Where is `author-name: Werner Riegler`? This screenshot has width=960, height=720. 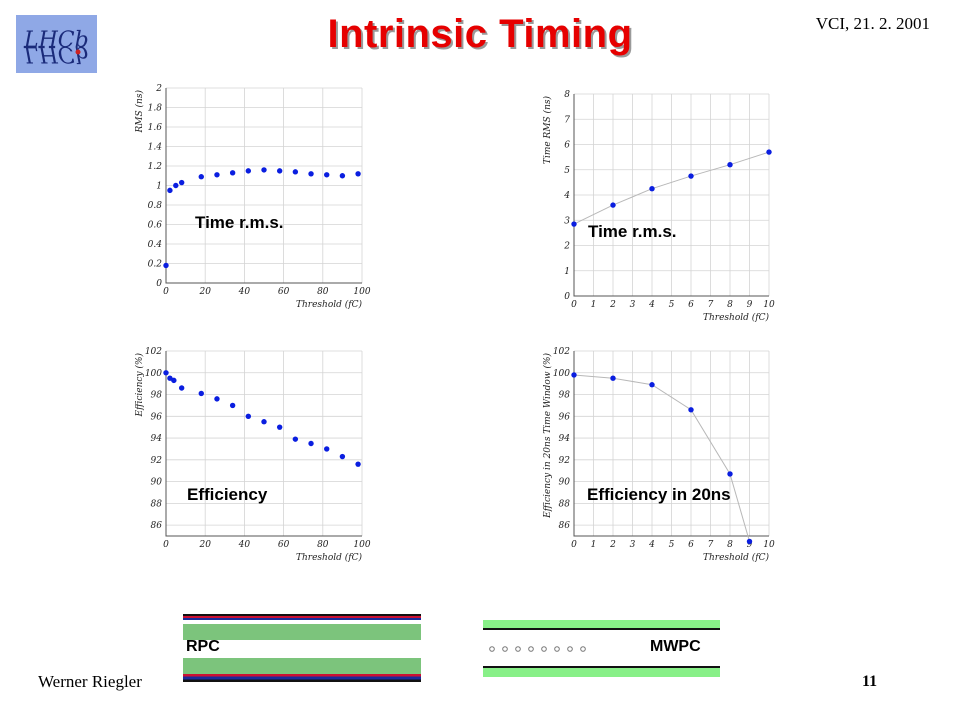
author-name: Werner Riegler is located at coordinates (90, 681).